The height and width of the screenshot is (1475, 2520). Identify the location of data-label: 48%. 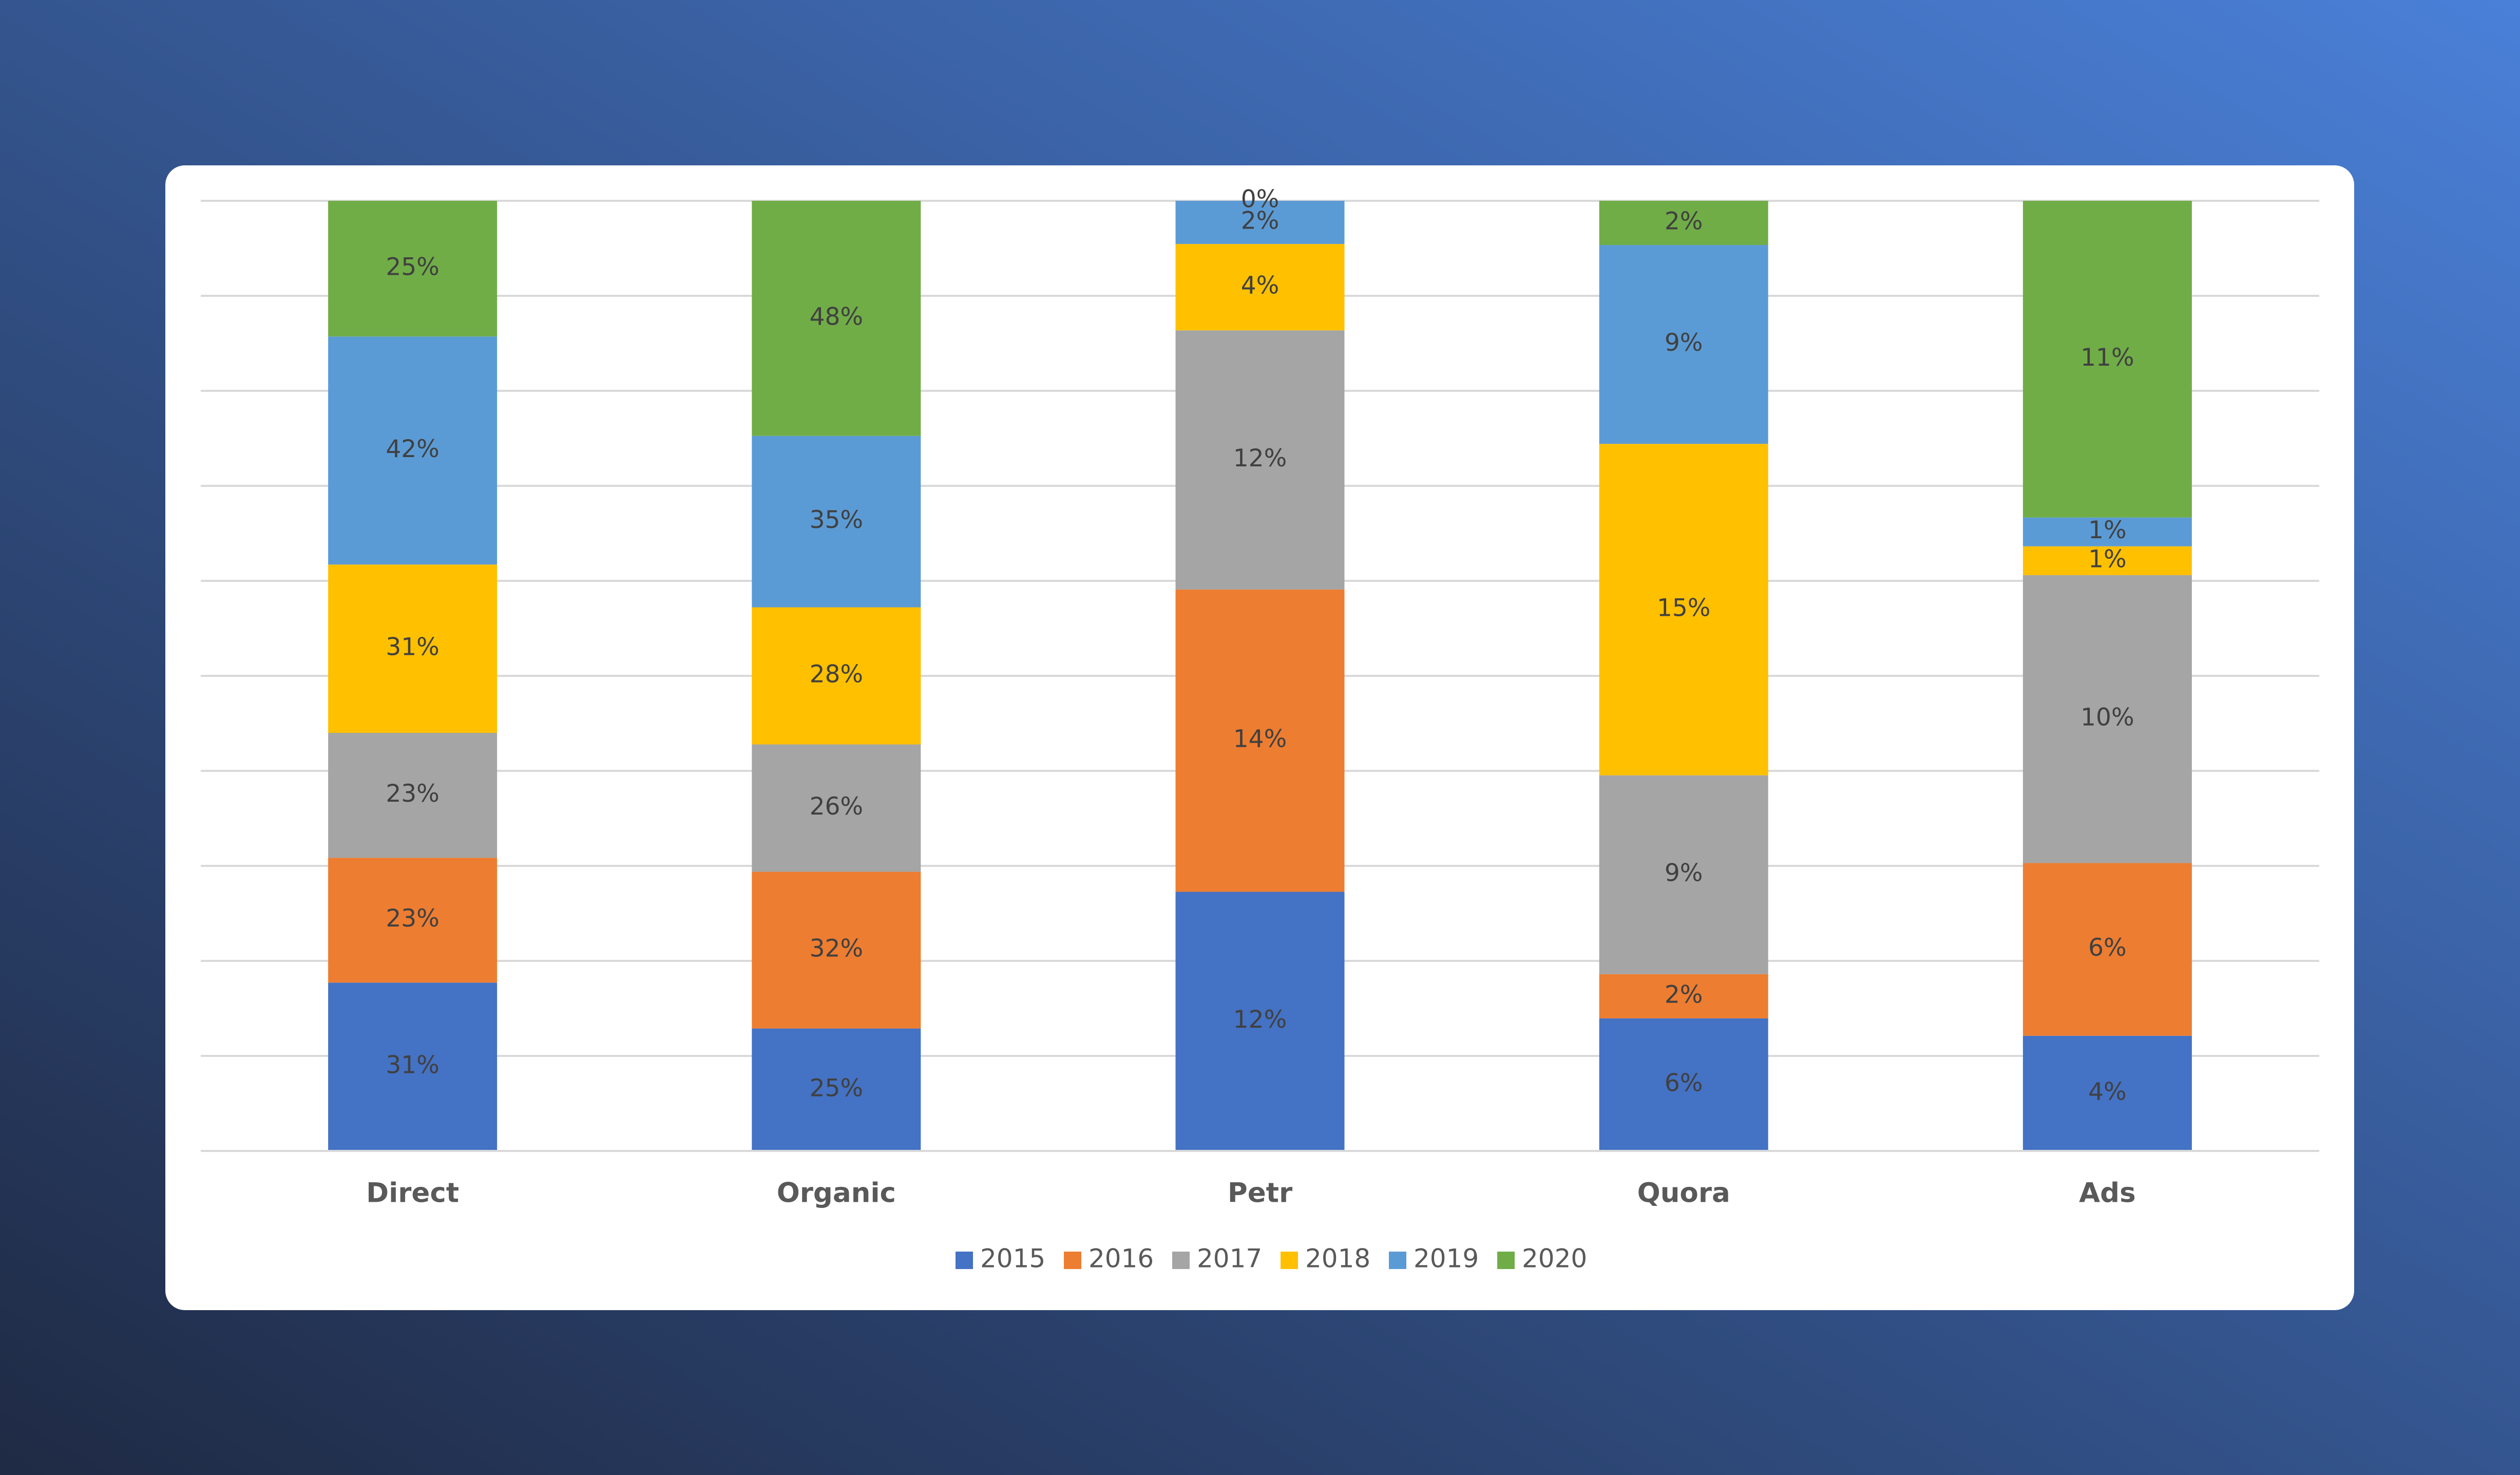
(837, 316).